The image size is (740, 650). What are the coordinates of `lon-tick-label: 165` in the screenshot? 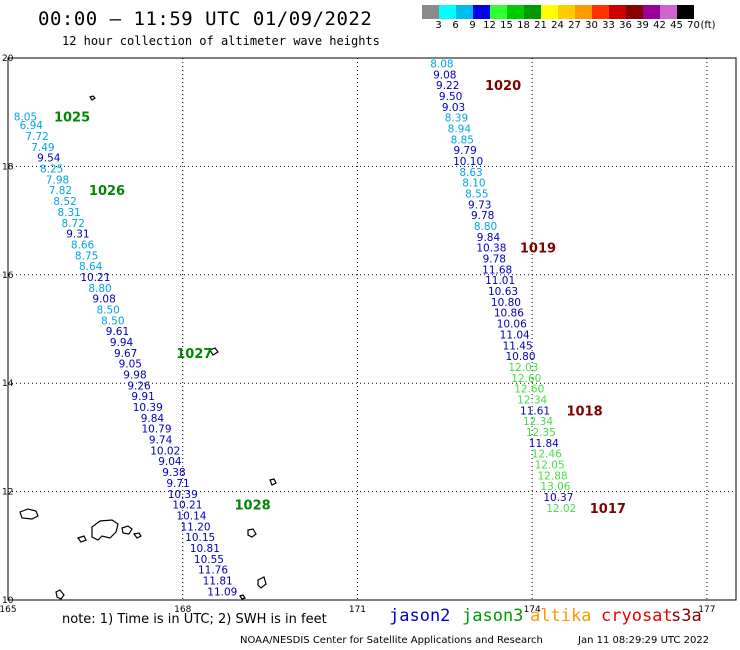 It's located at (8, 610).